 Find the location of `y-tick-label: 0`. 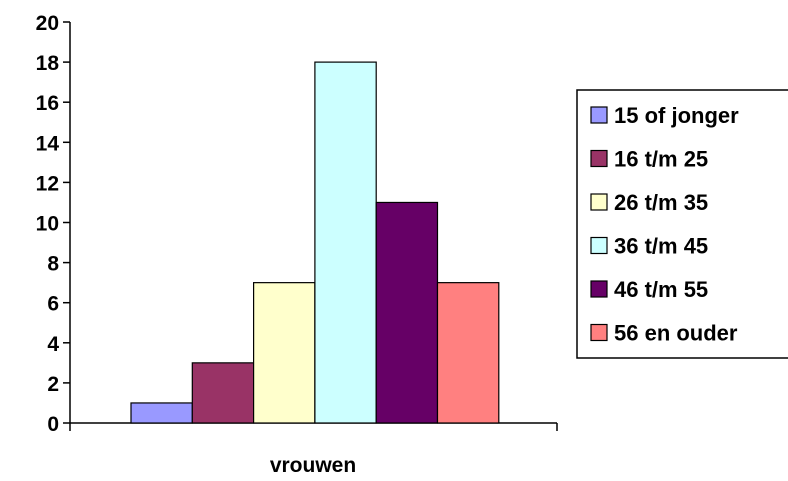

y-tick-label: 0 is located at coordinates (53, 424).